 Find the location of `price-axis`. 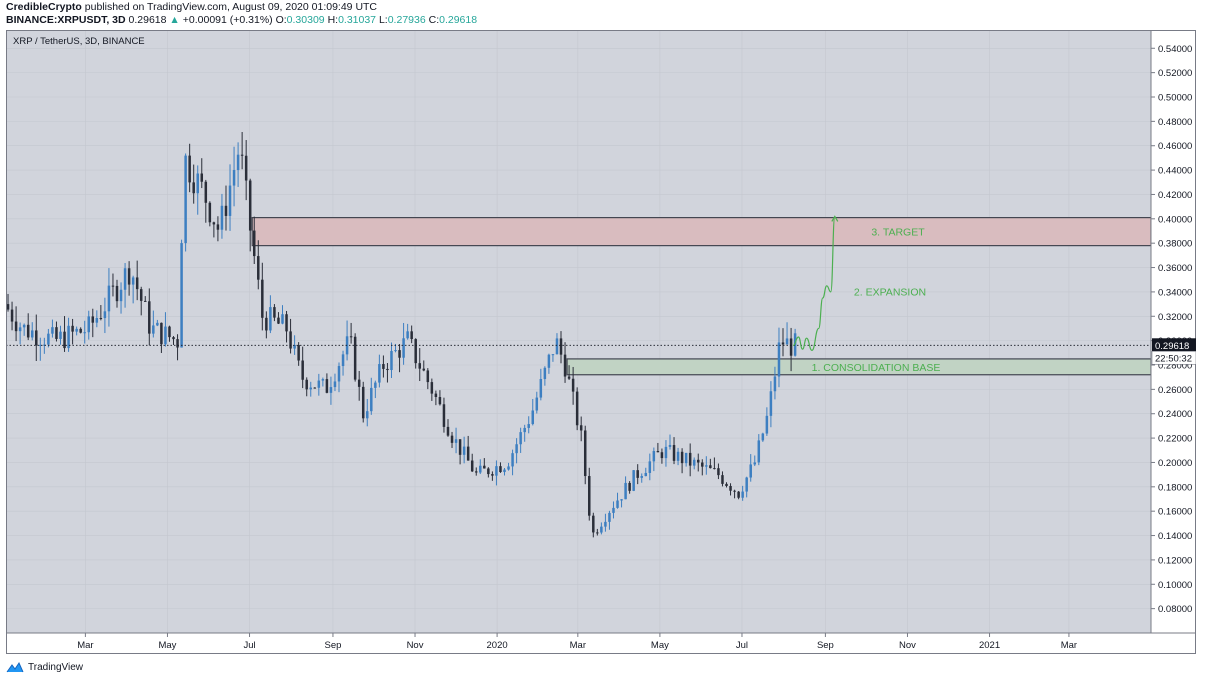

price-axis is located at coordinates (1173, 331).